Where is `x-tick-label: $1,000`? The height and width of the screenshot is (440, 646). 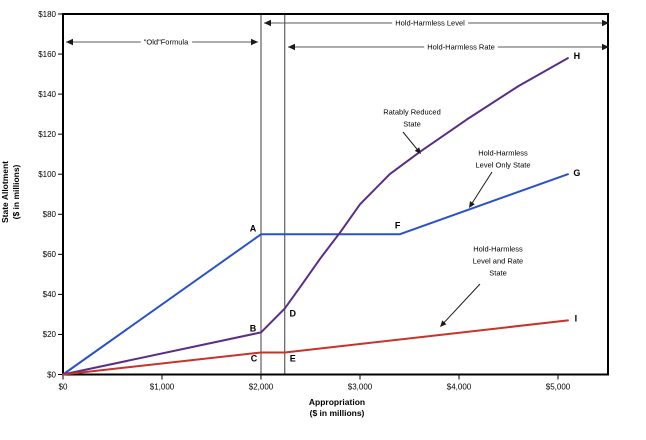 x-tick-label: $1,000 is located at coordinates (162, 387).